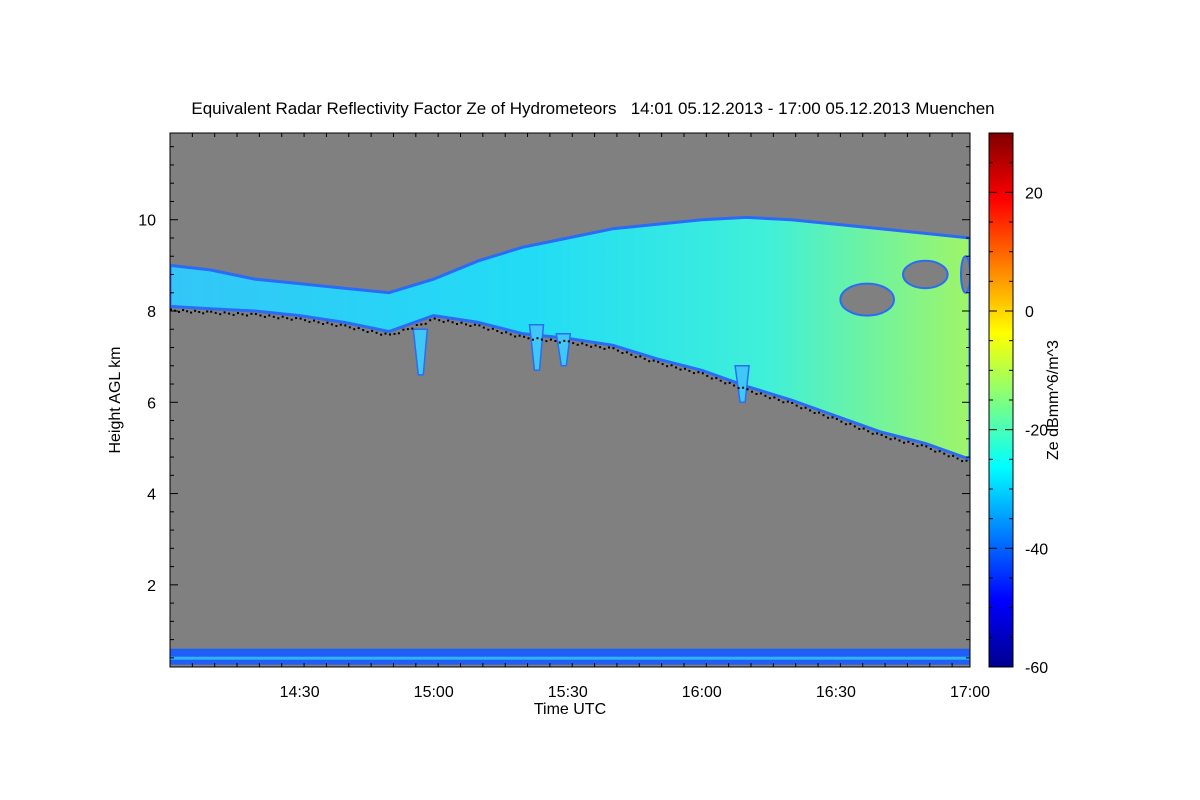  Describe the element at coordinates (151, 403) in the screenshot. I see `y-tick-label: 6` at that location.